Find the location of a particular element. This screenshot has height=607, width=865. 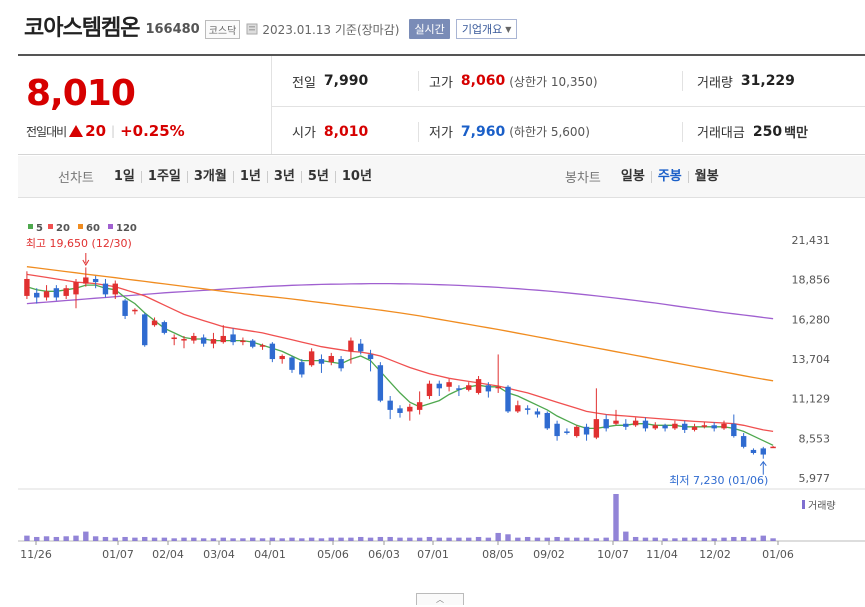

candle-monthly: 월봉 is located at coordinates (706, 176).